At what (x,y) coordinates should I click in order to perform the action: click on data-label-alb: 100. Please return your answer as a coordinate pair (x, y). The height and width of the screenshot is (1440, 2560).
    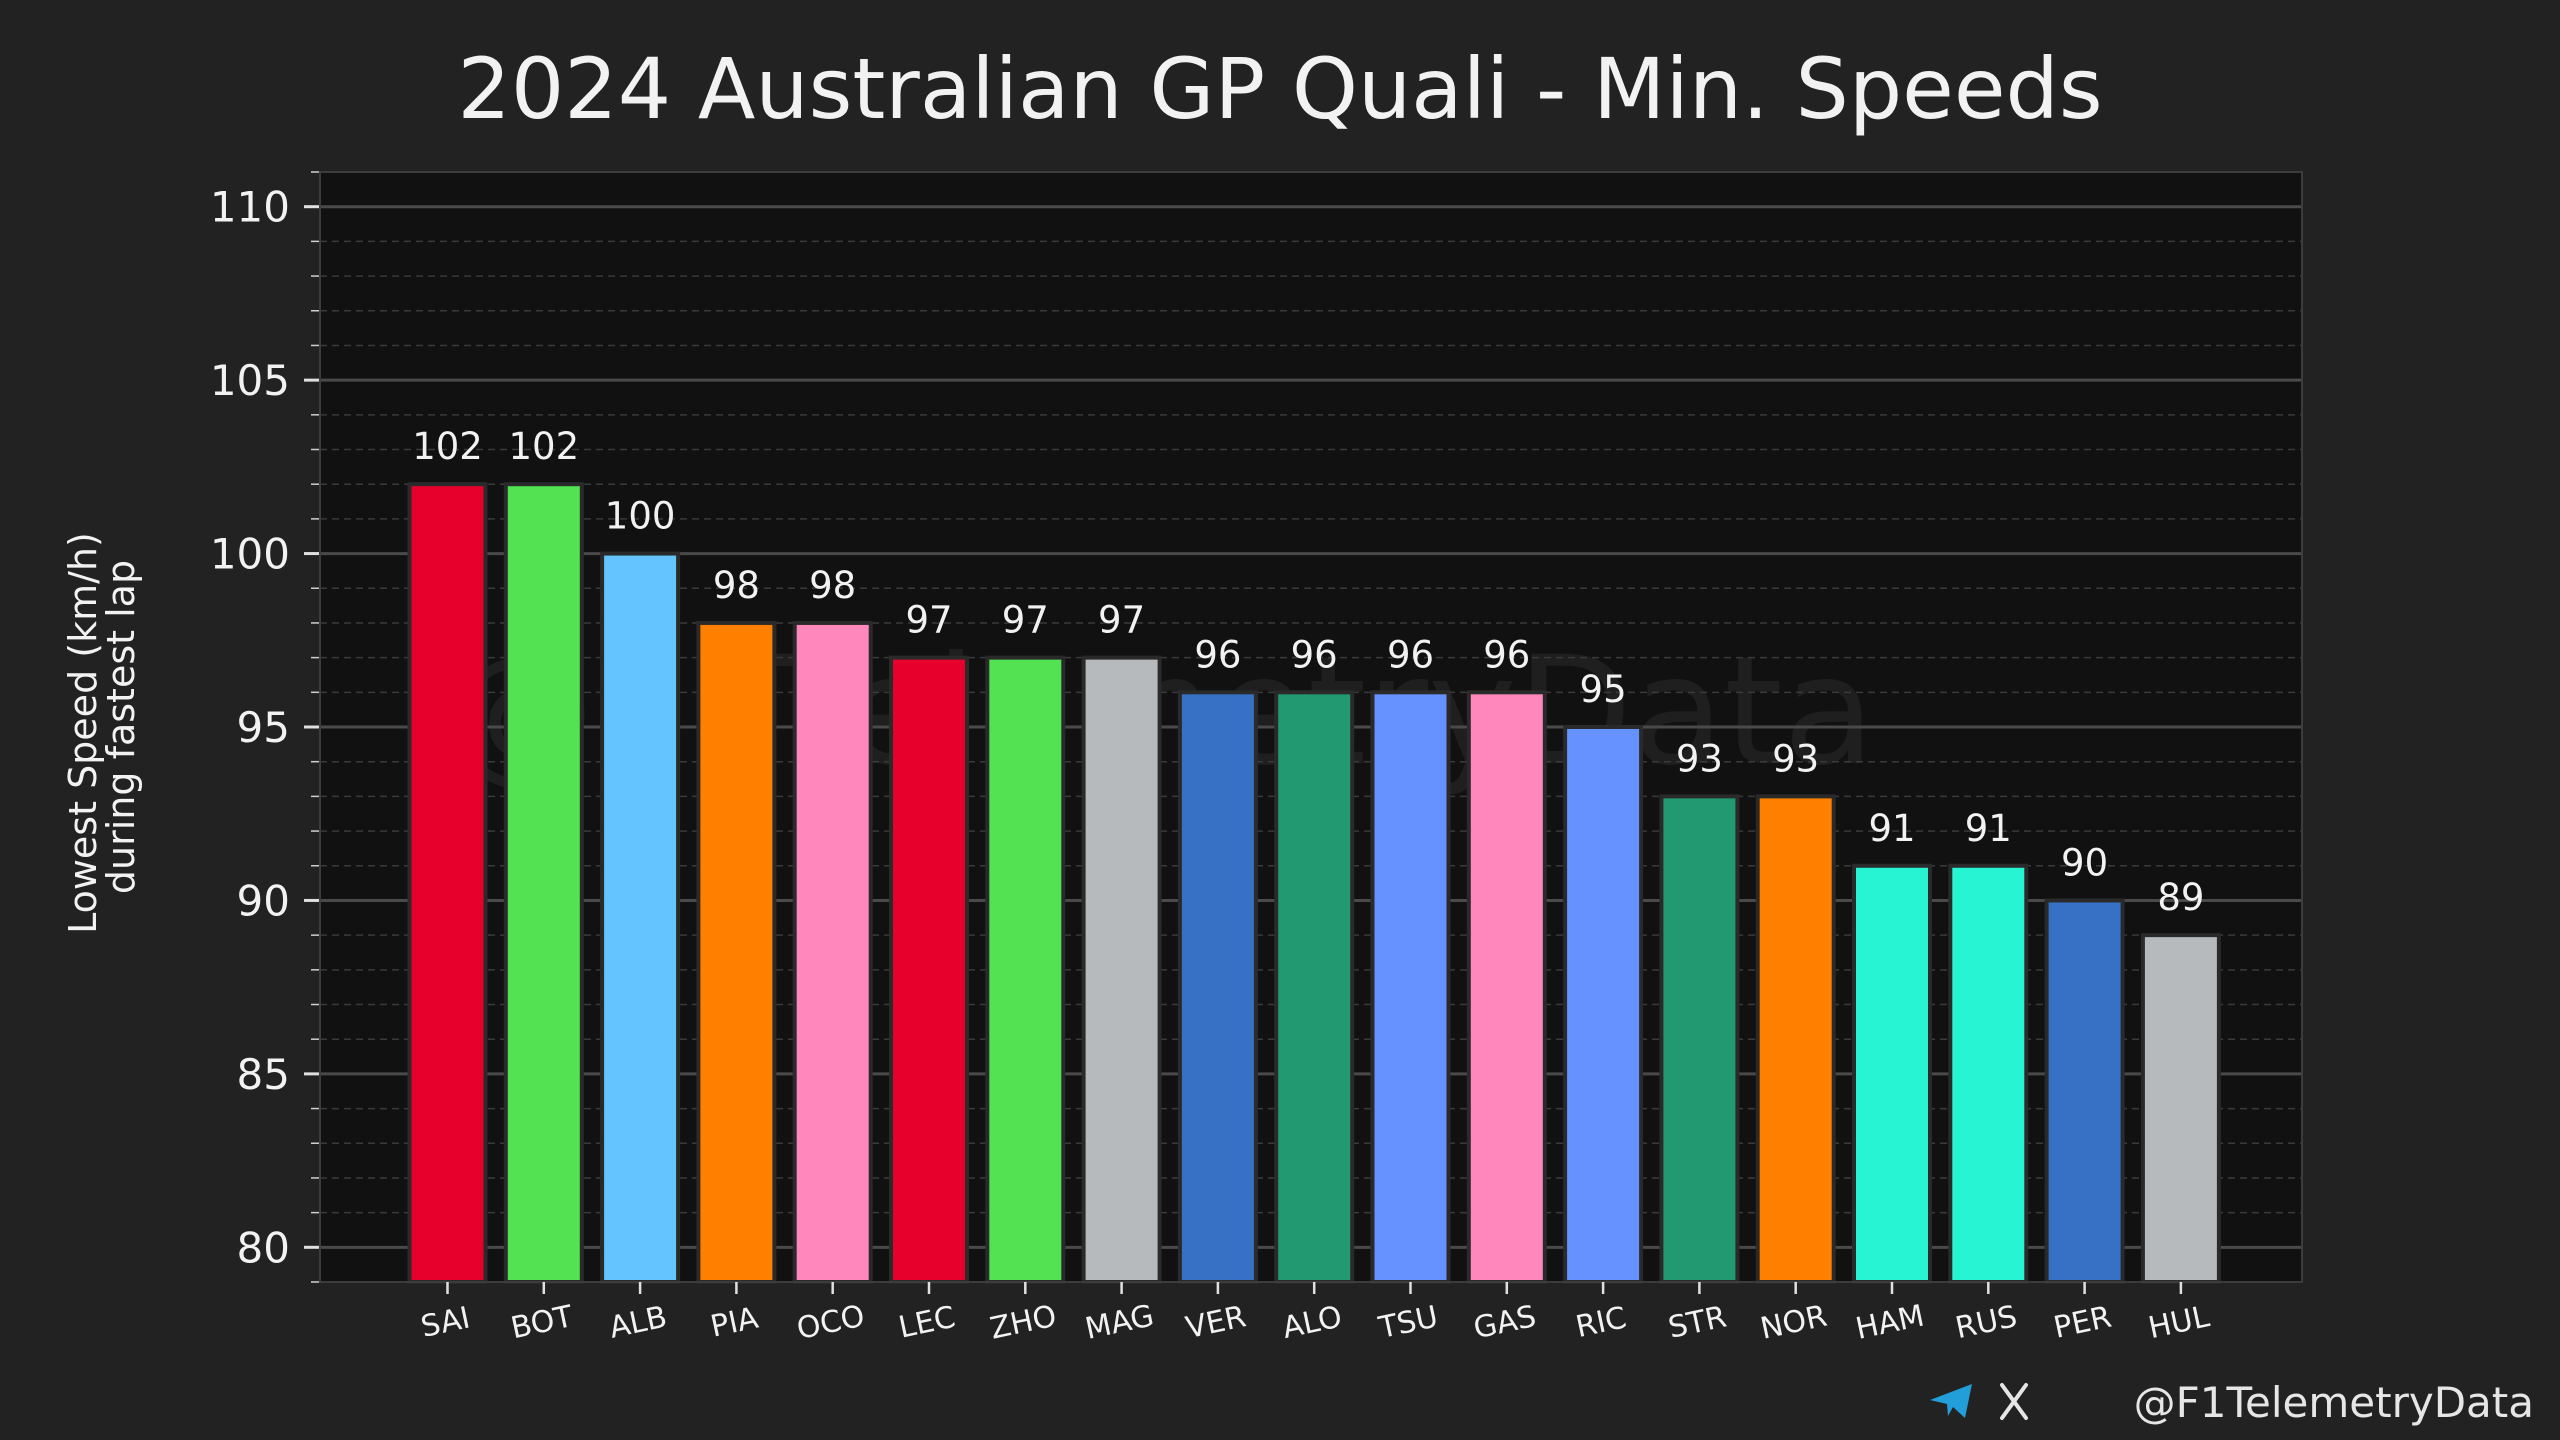
    Looking at the image, I should click on (640, 516).